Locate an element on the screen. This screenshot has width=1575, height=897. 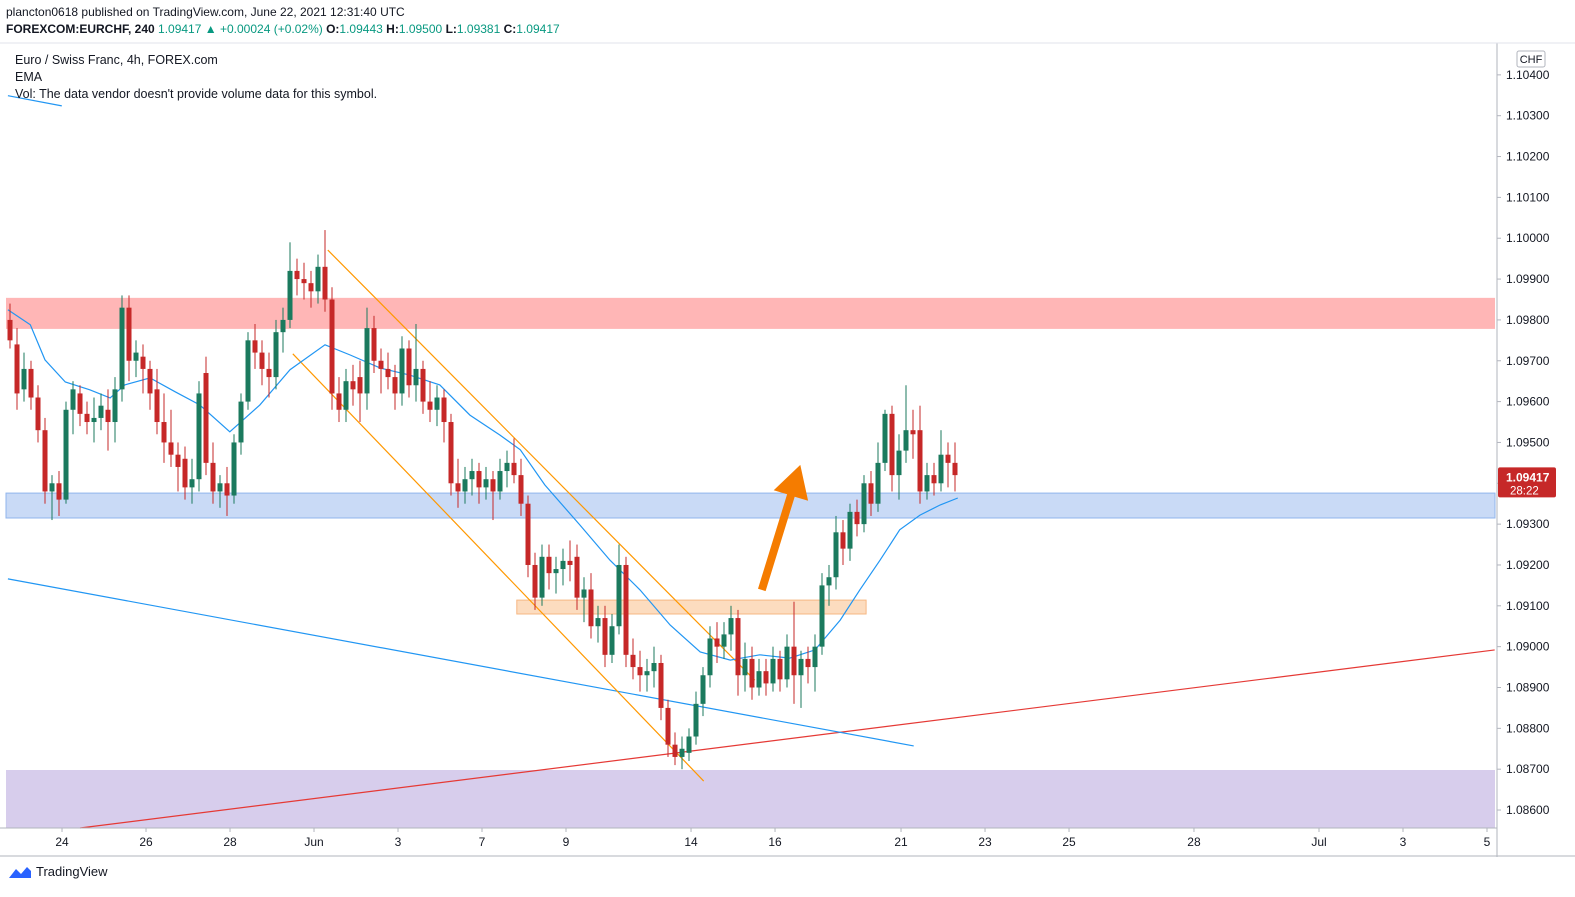
currency-box is located at coordinates (1531, 59).